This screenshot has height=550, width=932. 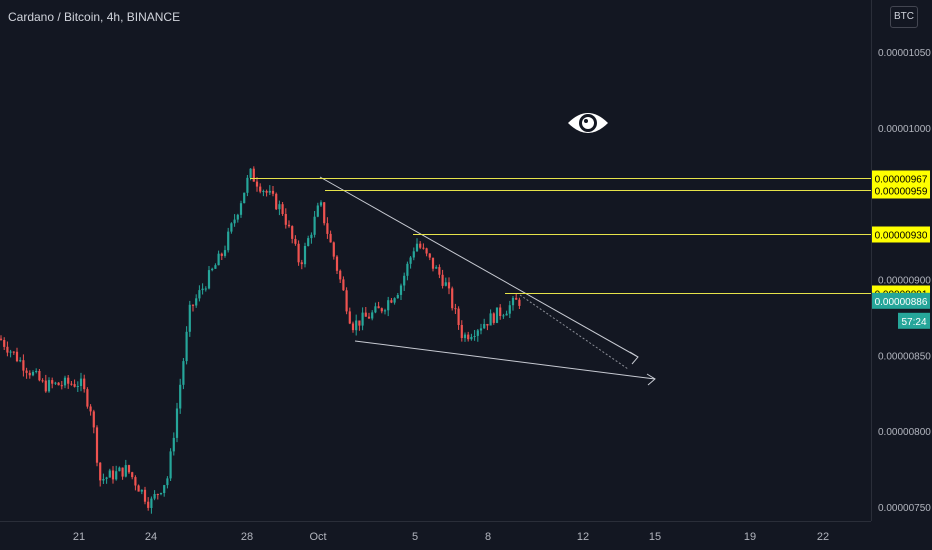 What do you see at coordinates (901, 180) in the screenshot?
I see `level-0-00000967-label: 0.00000967` at bounding box center [901, 180].